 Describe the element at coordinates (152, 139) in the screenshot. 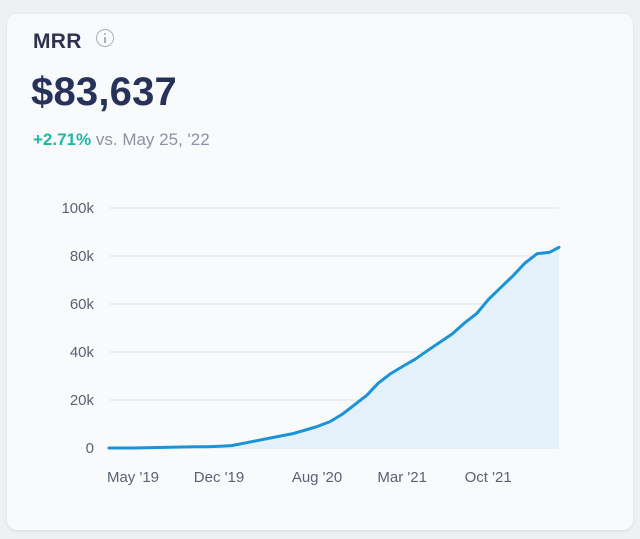

I see `comparison-text: vs. May 25, '22` at that location.